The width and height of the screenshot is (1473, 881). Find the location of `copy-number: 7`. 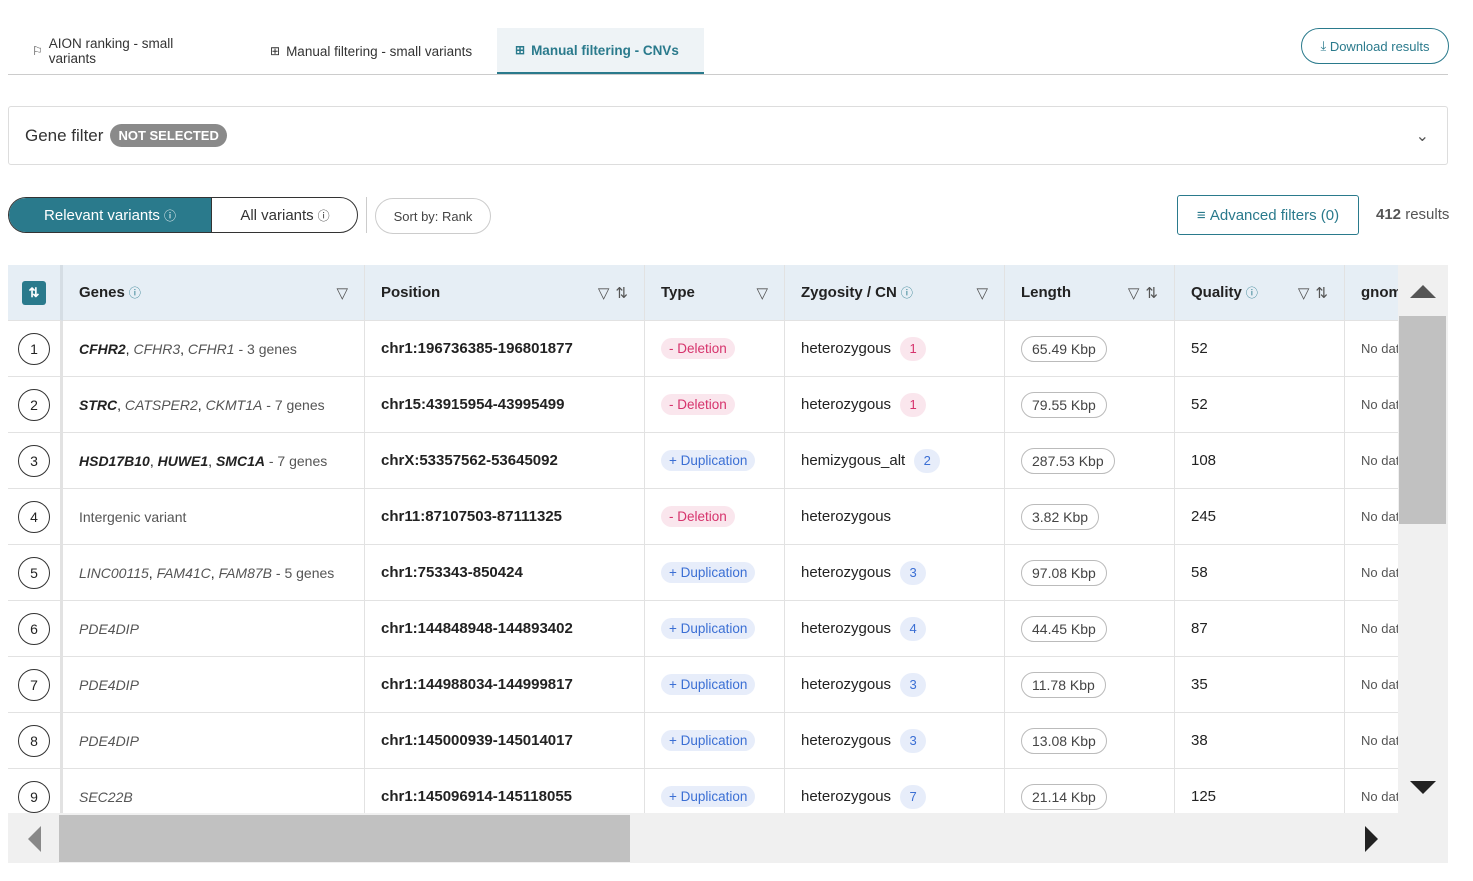

copy-number: 7 is located at coordinates (913, 797).